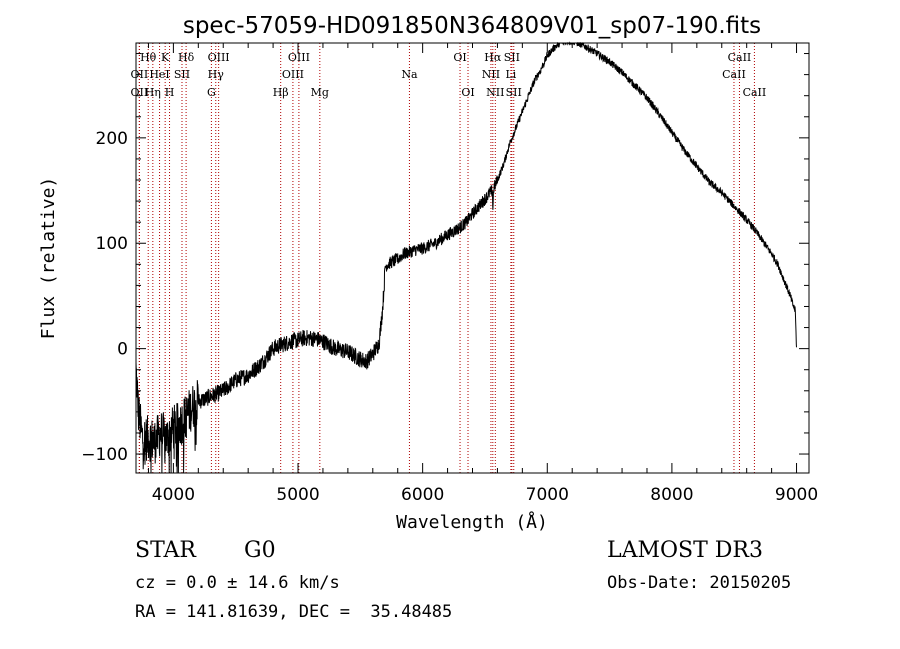 The height and width of the screenshot is (649, 900). I want to click on line-label: Na, so click(409, 74).